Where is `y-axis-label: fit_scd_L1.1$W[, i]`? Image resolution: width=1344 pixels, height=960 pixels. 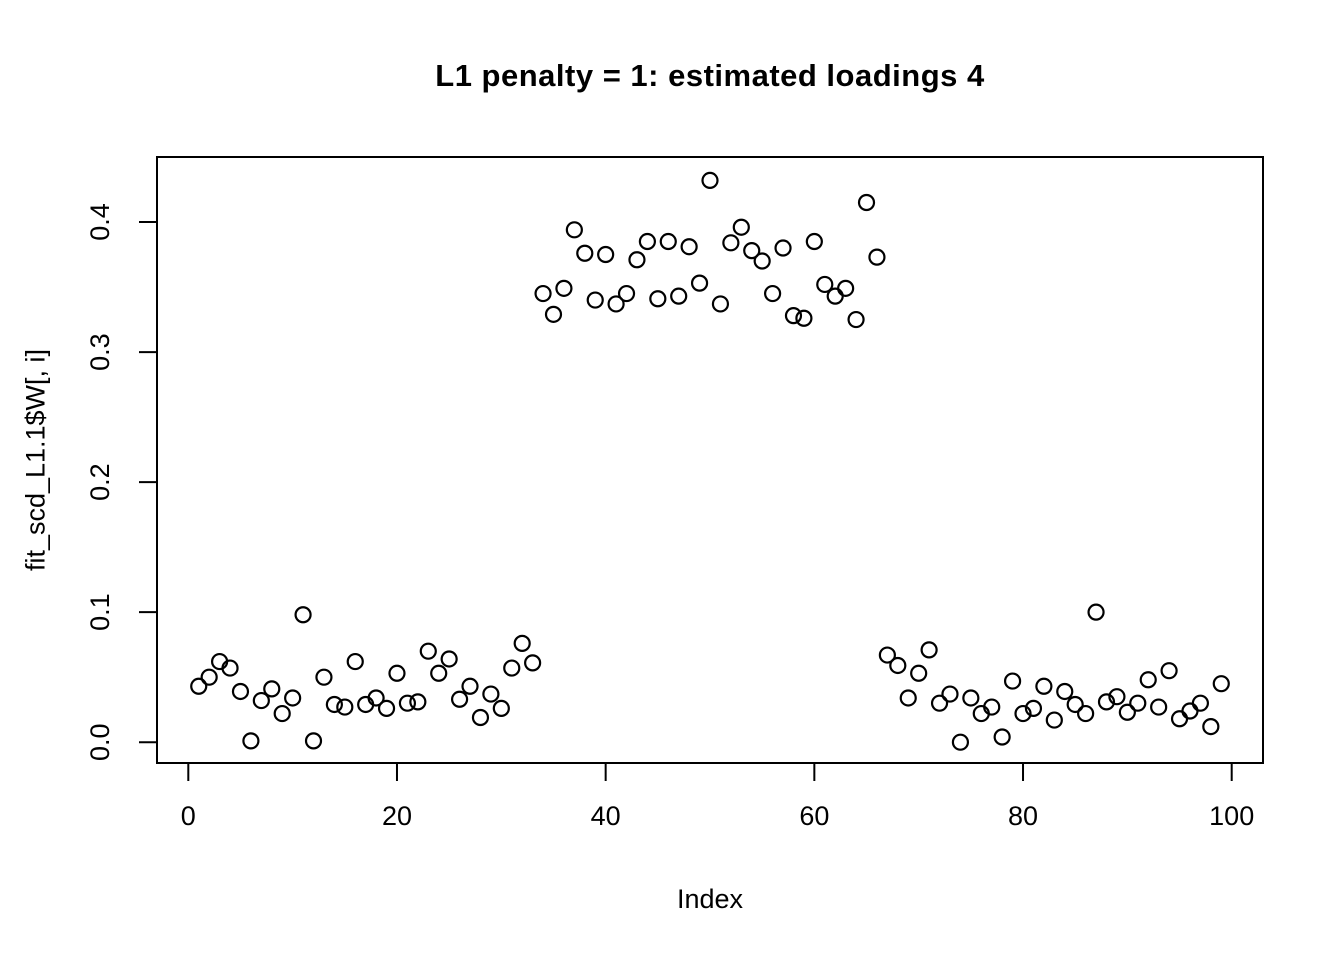 y-axis-label: fit_scd_L1.1$W[, i] is located at coordinates (35, 460).